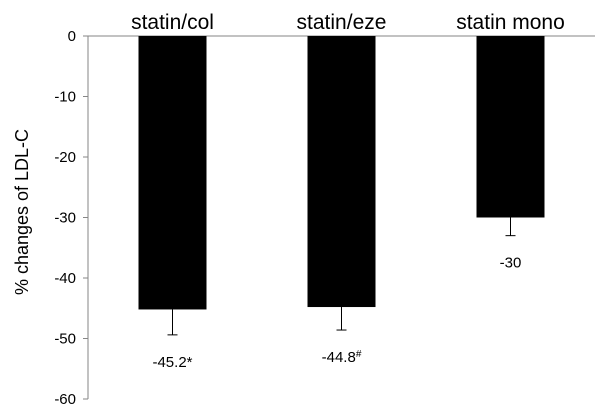 This screenshot has height=407, width=601. Describe the element at coordinates (65, 399) in the screenshot. I see `y-tick-label: -60` at that location.